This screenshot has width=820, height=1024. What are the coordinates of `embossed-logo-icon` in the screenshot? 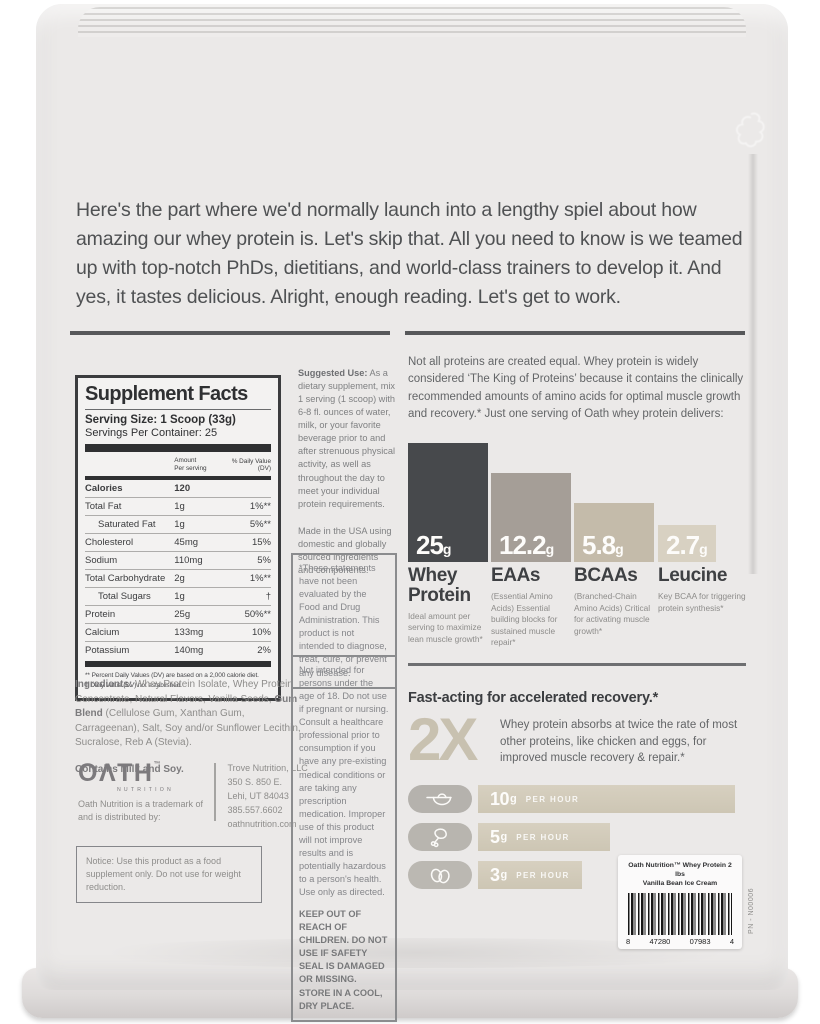 It's located at (750, 130).